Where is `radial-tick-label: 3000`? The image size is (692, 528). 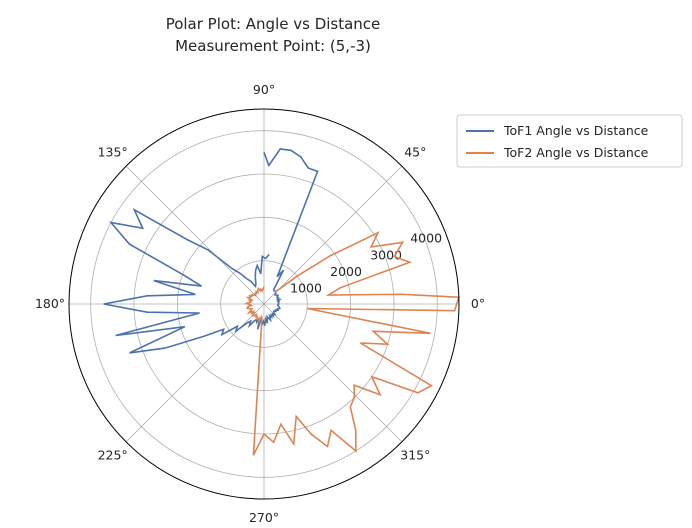
radial-tick-label: 3000 is located at coordinates (386, 254).